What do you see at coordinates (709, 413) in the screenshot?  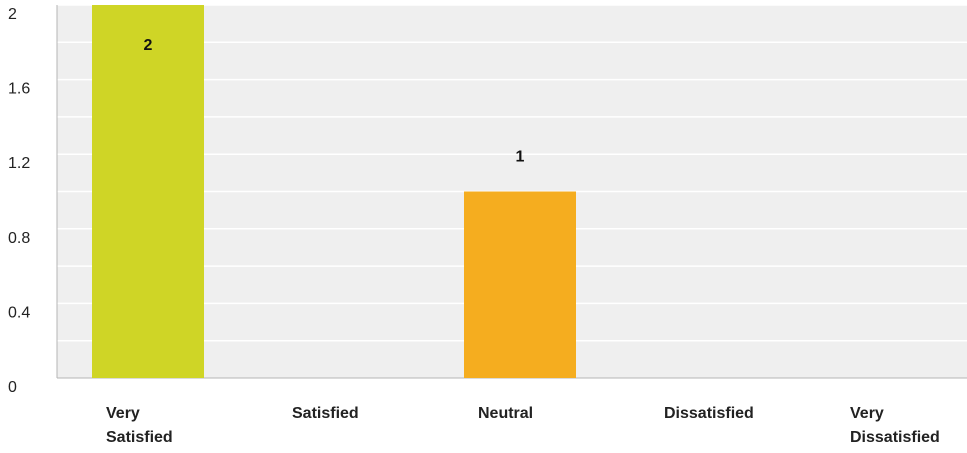 I see `x-category-label: Dissatisfied` at bounding box center [709, 413].